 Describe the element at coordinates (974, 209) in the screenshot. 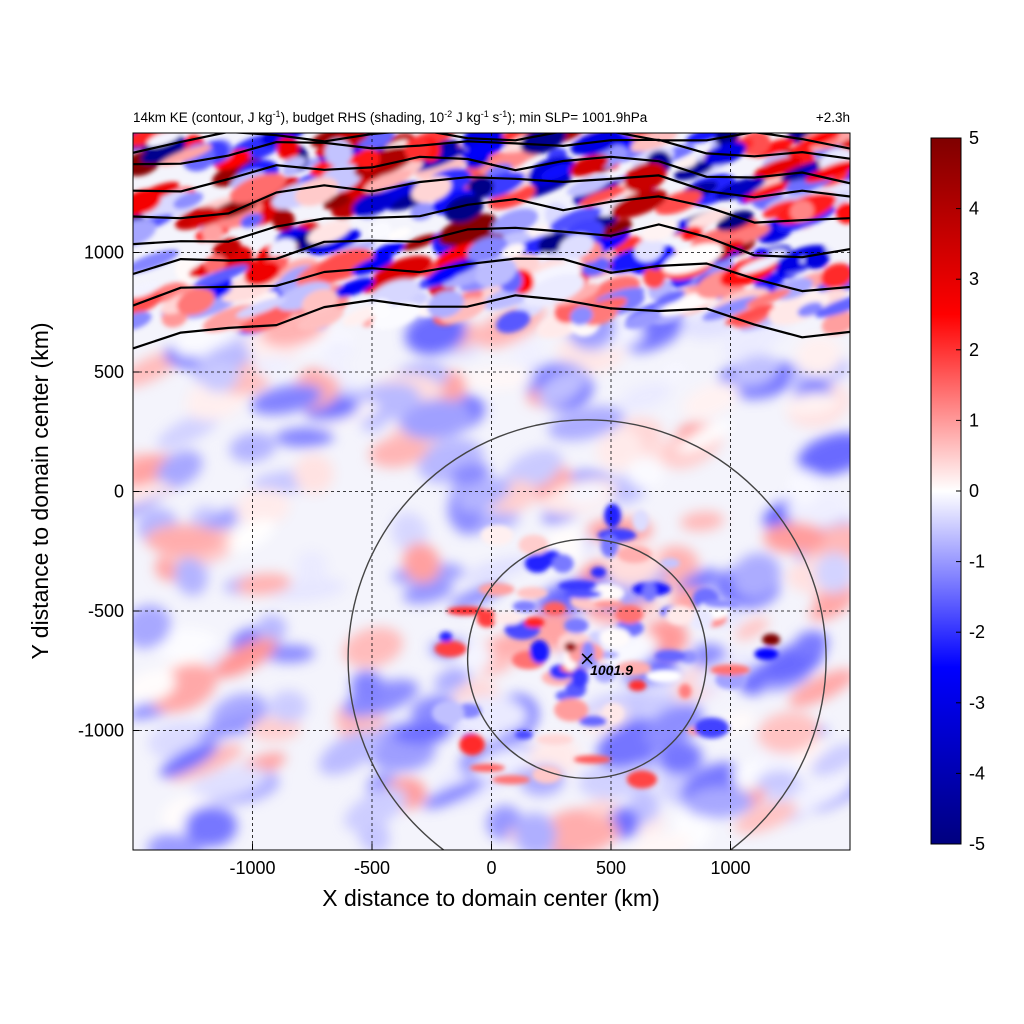

I see `colorbar-tick-label: 4` at that location.